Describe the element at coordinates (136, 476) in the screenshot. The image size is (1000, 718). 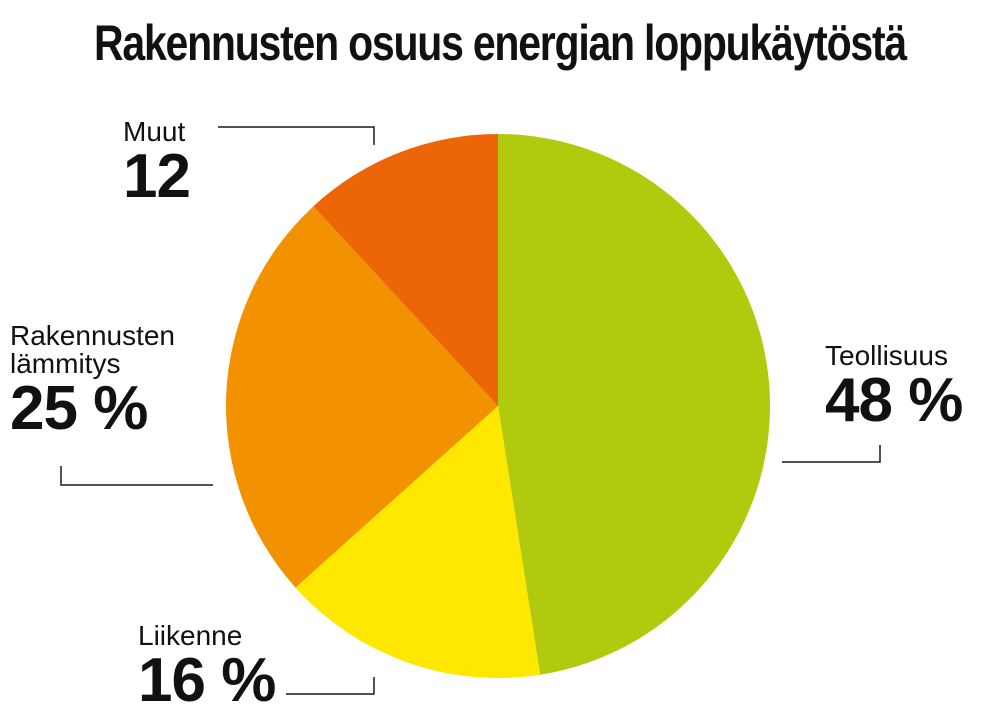
I see `leader-line-rakennusten` at that location.